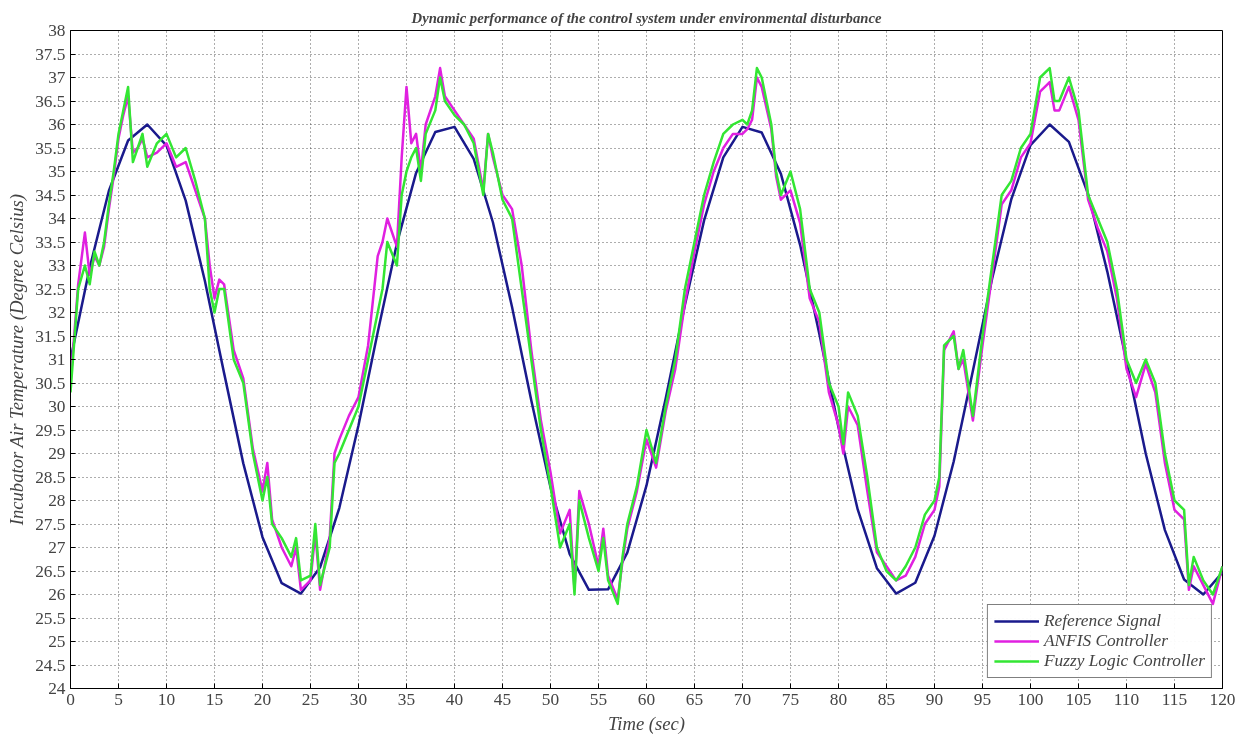  I want to click on x-tick-label: 90, so click(934, 699).